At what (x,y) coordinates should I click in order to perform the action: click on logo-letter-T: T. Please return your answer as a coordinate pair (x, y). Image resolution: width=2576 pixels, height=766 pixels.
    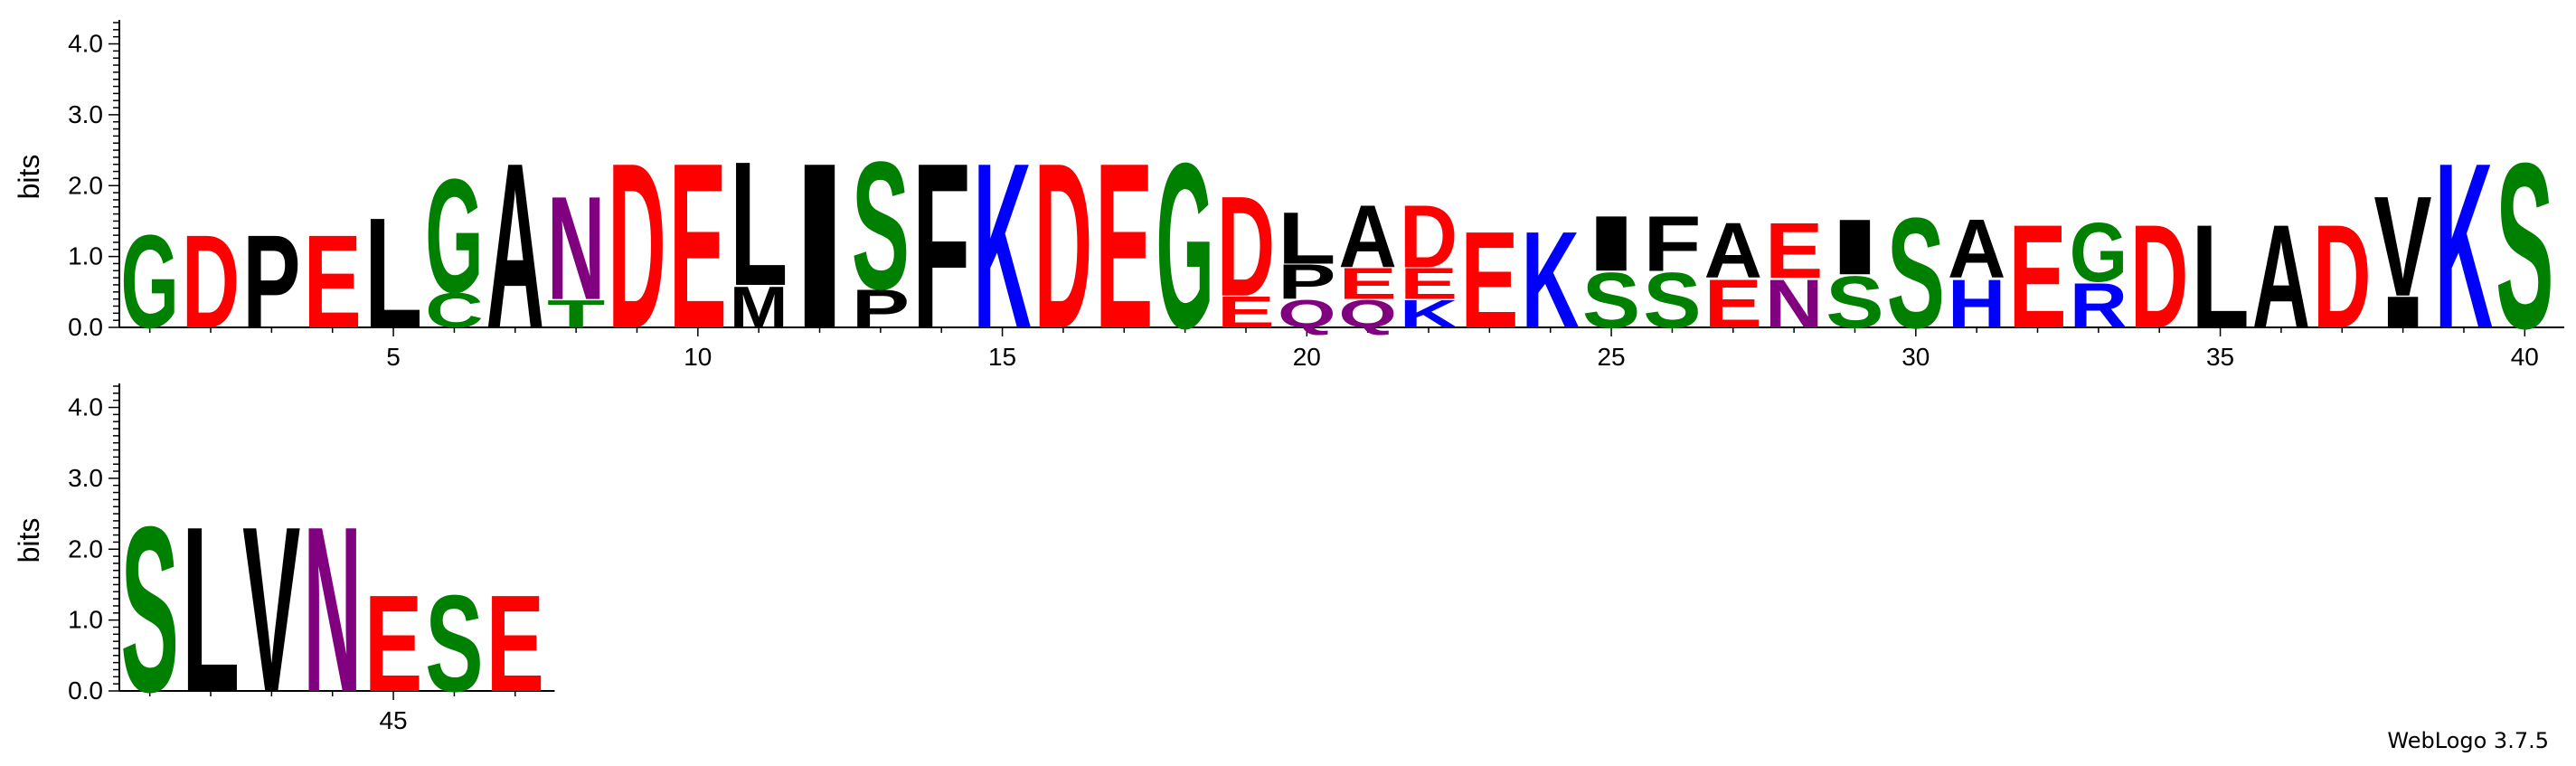
    Looking at the image, I should click on (576, 314).